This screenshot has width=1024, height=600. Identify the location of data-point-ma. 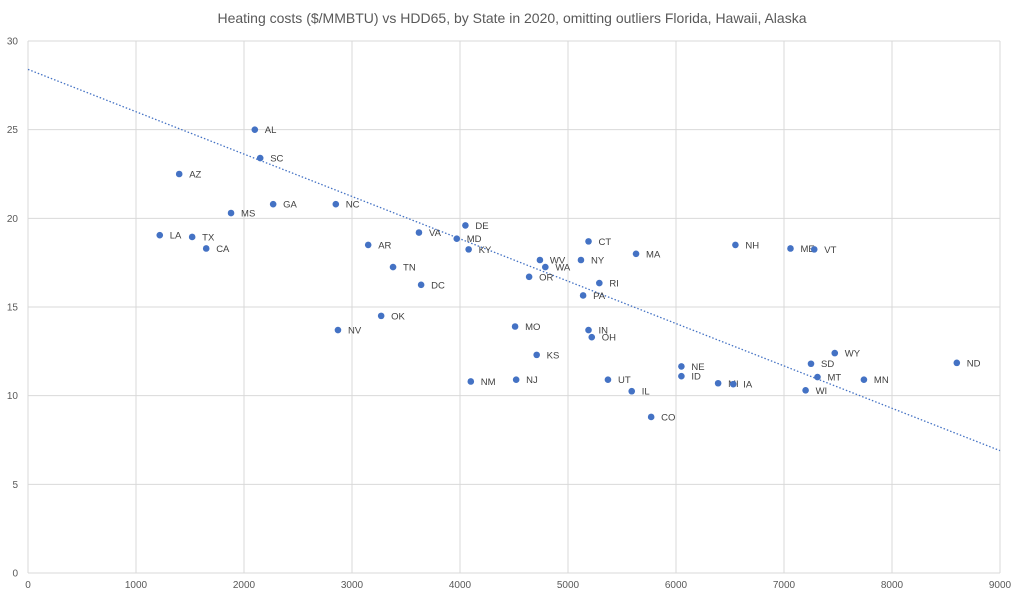
(636, 254).